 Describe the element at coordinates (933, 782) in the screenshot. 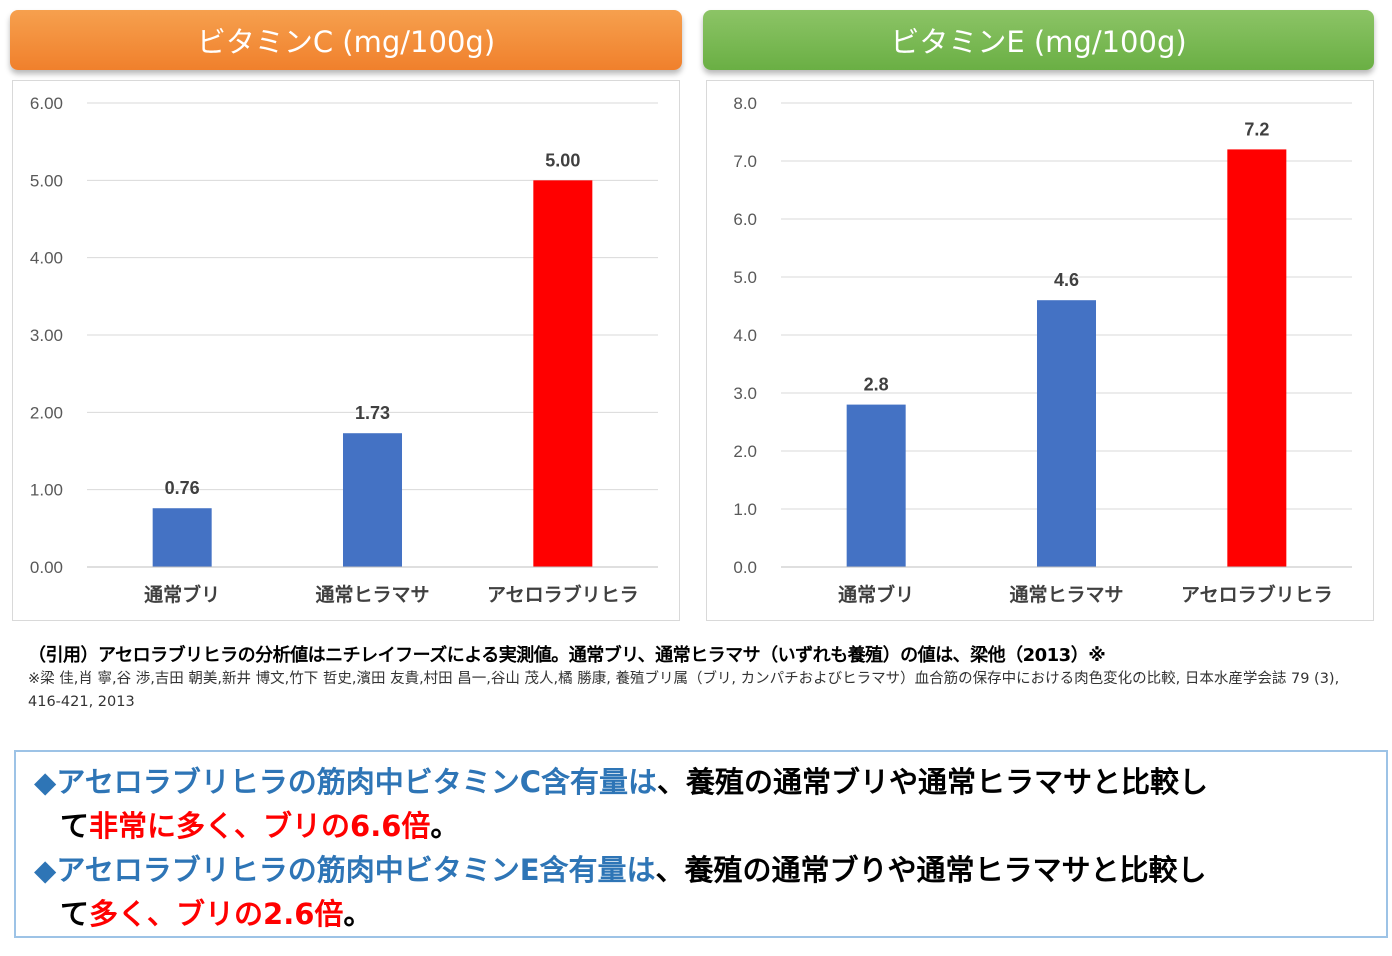

I see `summary-text: 、養殖の通常ブリや通常ヒラマサと比較し` at that location.